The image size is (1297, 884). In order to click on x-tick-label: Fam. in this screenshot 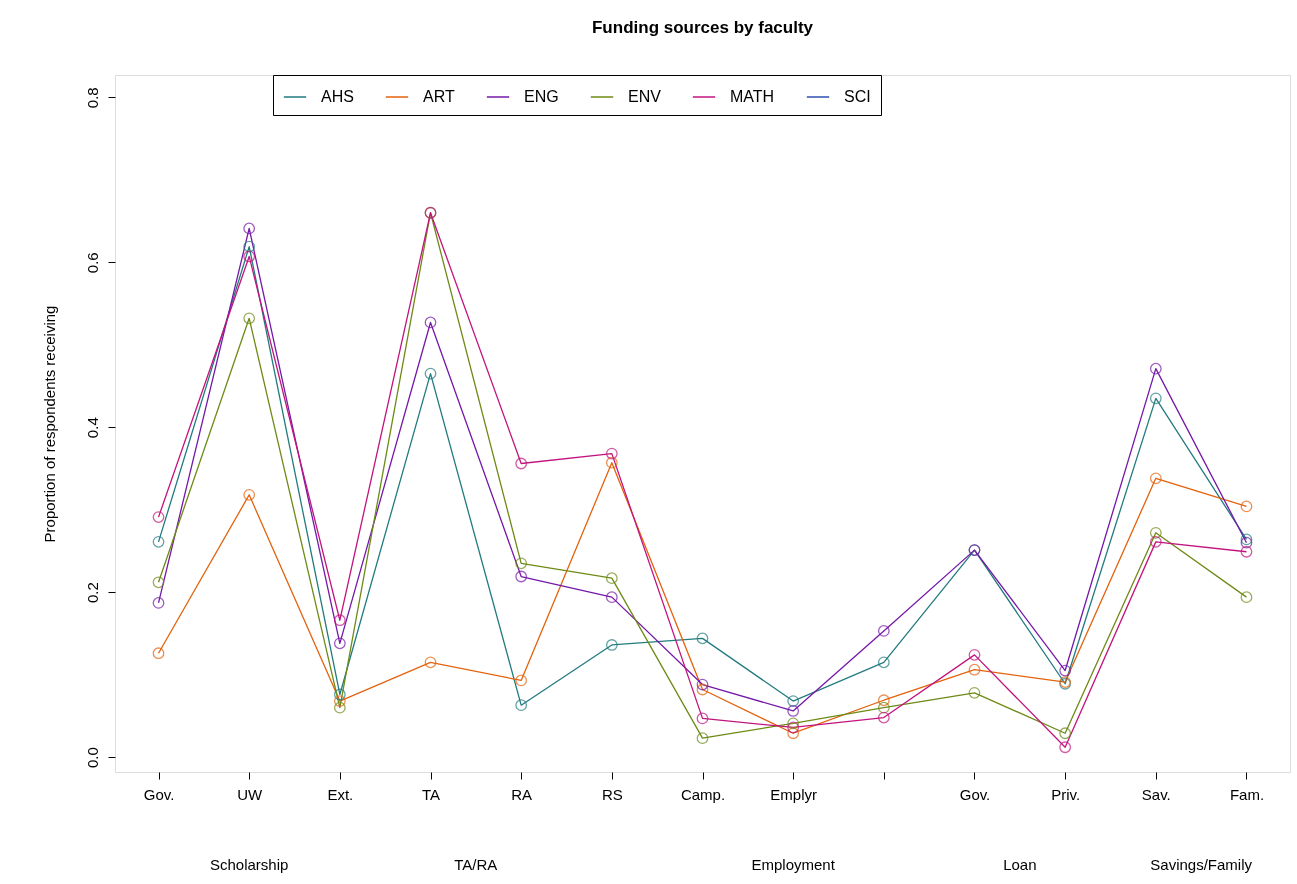, I will do `click(1247, 794)`.